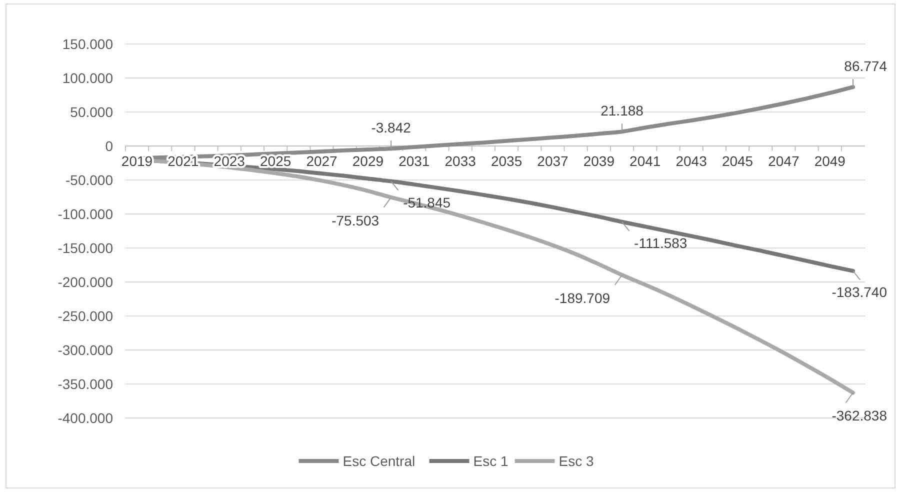 The height and width of the screenshot is (492, 899). Describe the element at coordinates (86, 350) in the screenshot. I see `y-tick-label: -300.000` at that location.